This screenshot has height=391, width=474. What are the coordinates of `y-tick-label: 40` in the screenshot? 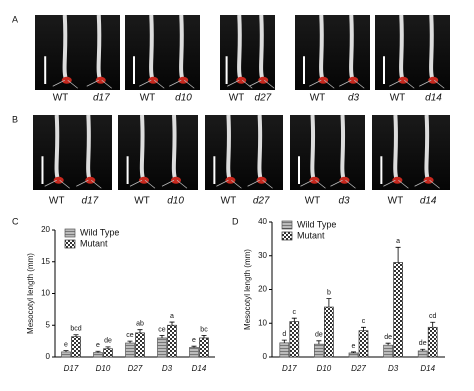 It's located at (262, 221).